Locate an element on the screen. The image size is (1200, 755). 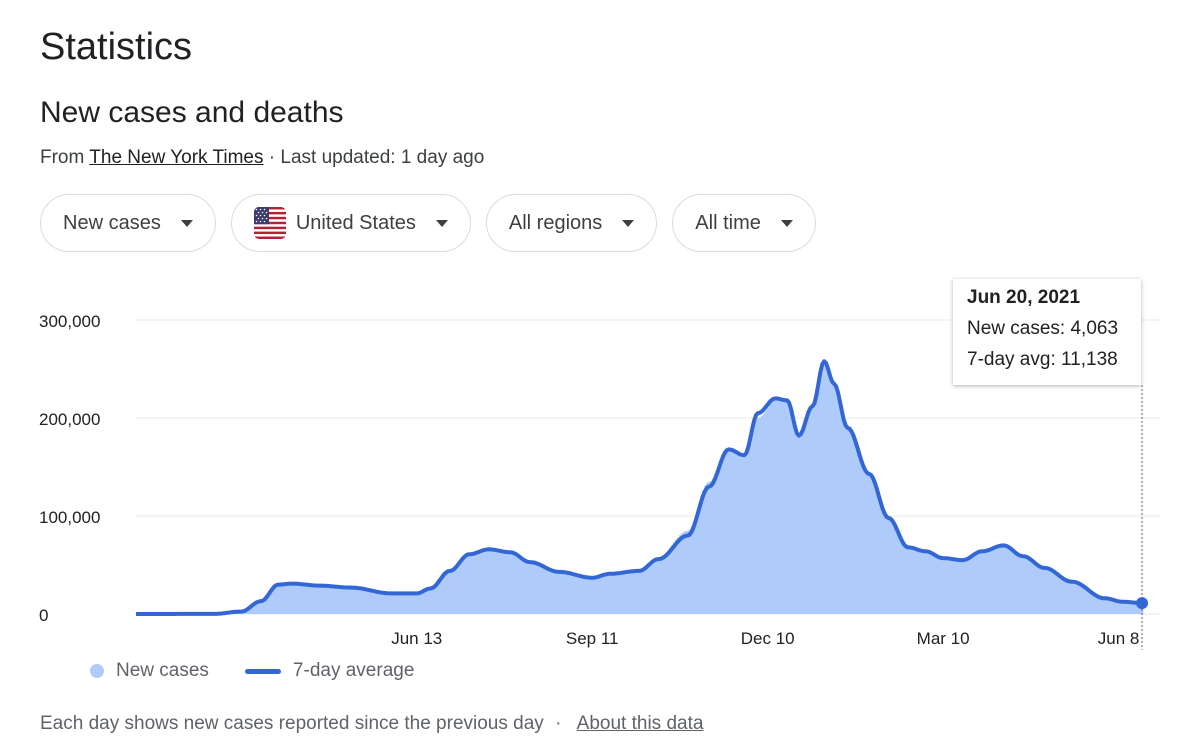
country-dropdown: United States is located at coordinates (350, 223).